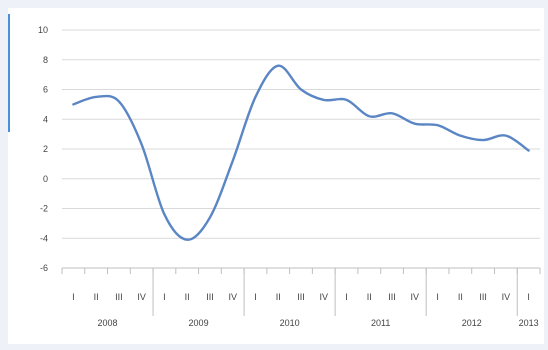  What do you see at coordinates (44, 209) in the screenshot?
I see `y-tick-label: -2` at bounding box center [44, 209].